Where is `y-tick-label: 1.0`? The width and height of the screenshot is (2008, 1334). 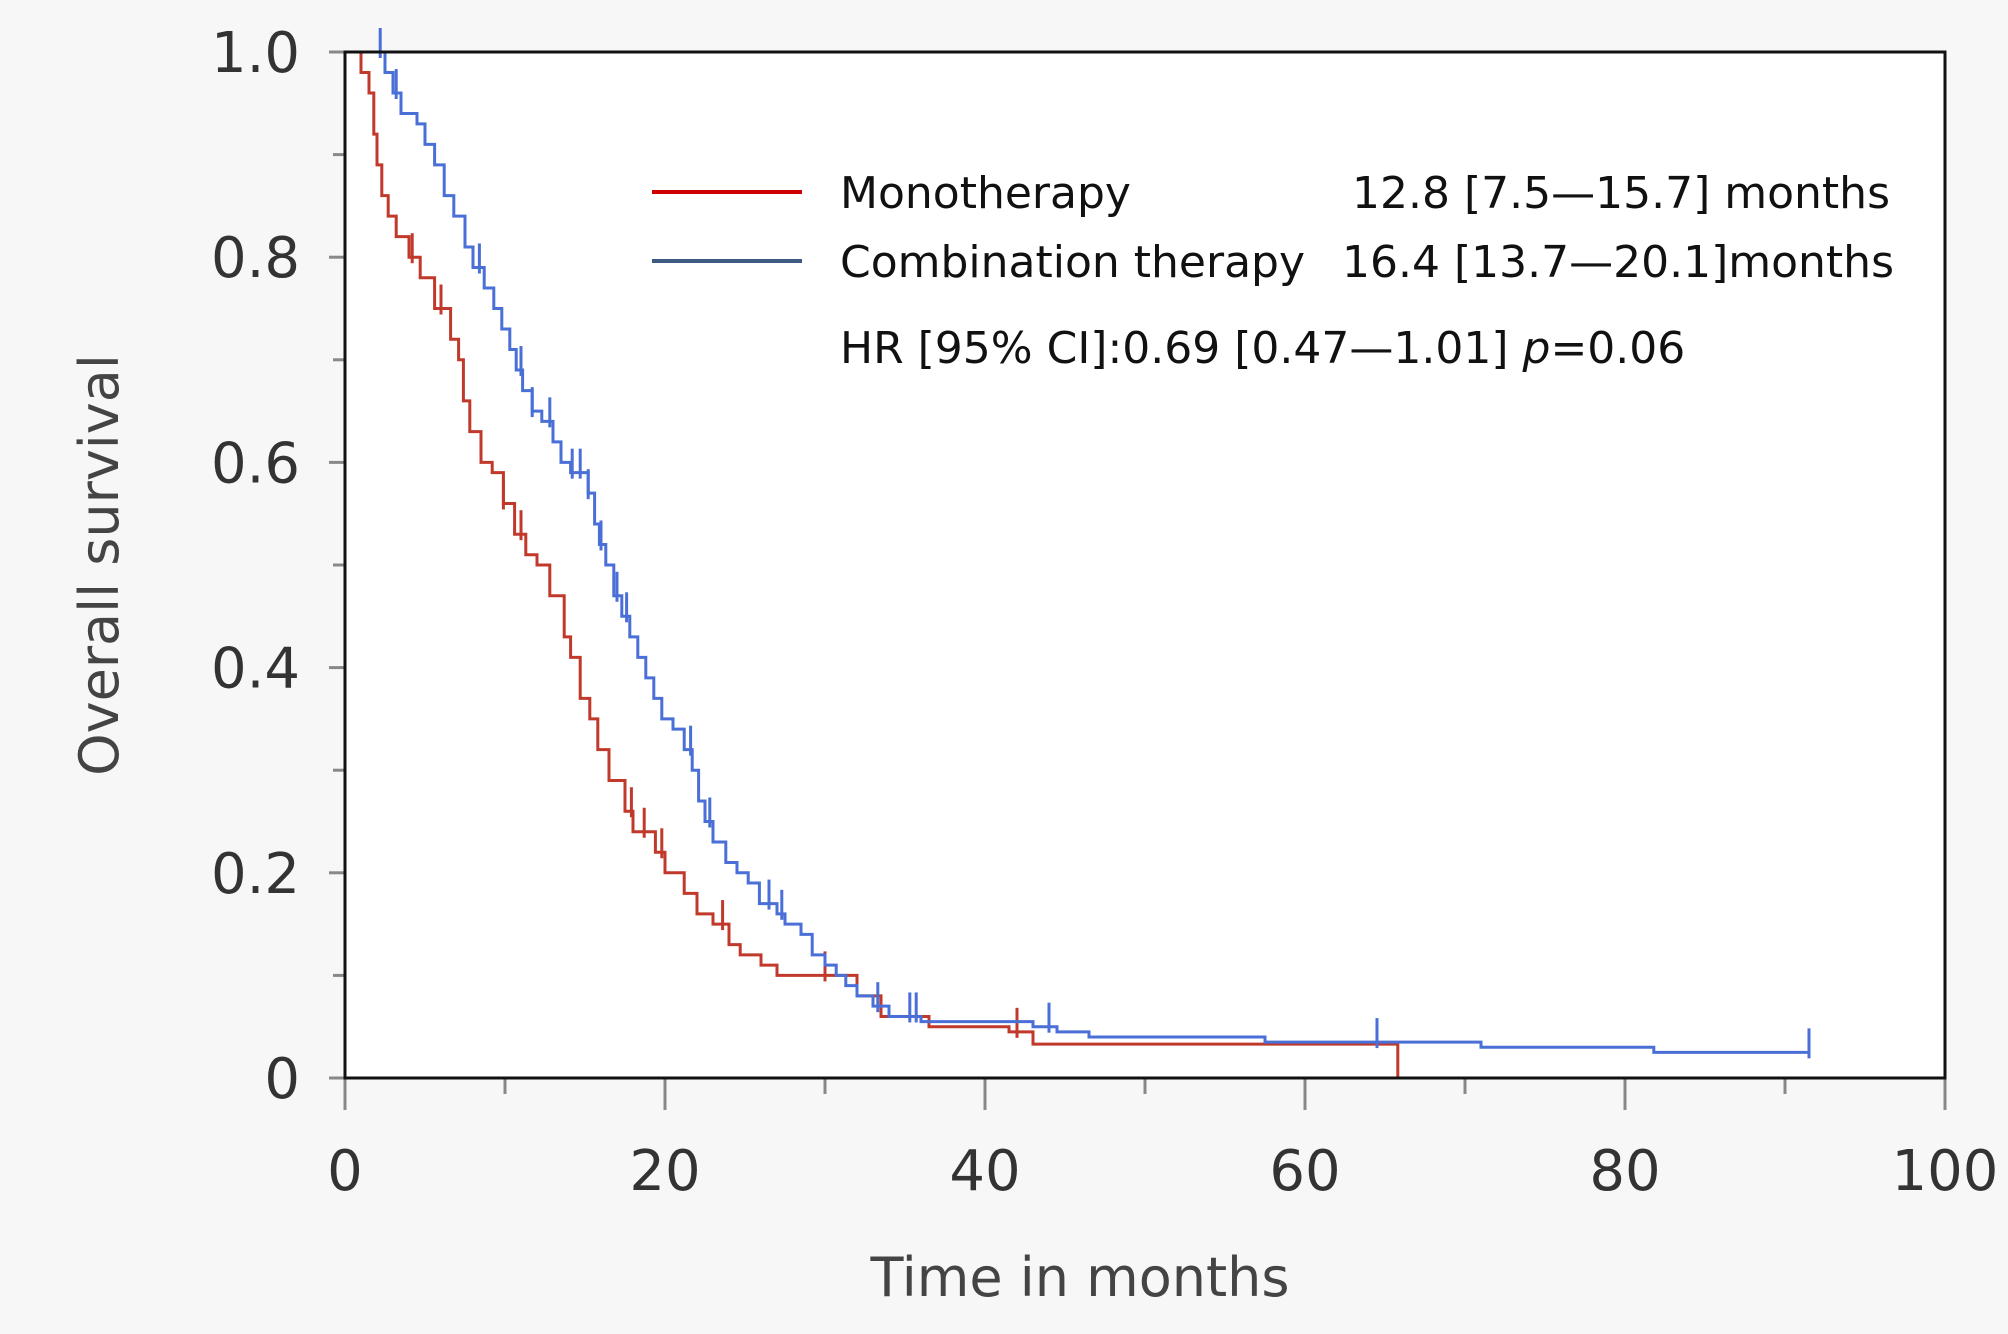
y-tick-label: 1.0 is located at coordinates (255, 53).